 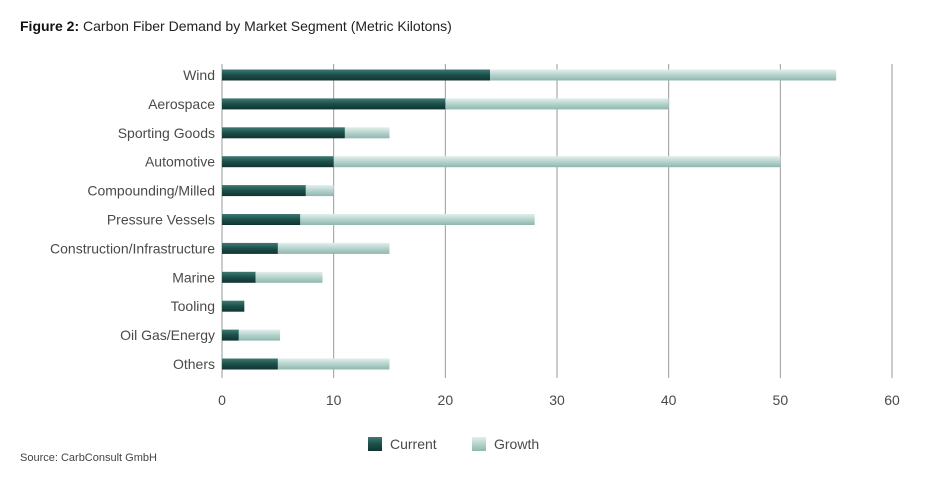 I want to click on category-label-aerospace: Aerospace, so click(x=181, y=104).